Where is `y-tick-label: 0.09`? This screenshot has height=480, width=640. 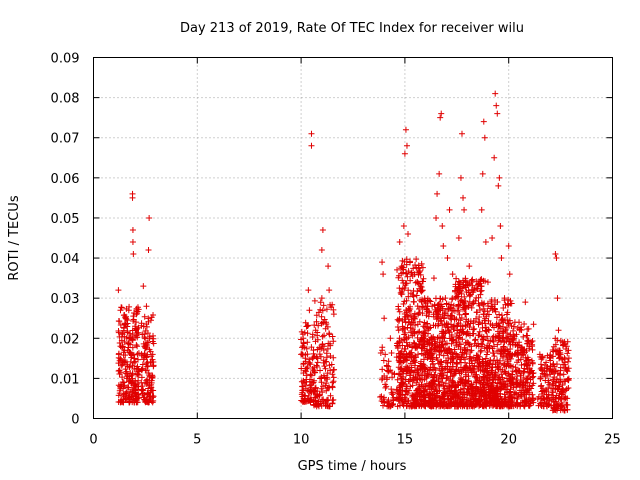 y-tick-label: 0.09 is located at coordinates (65, 59).